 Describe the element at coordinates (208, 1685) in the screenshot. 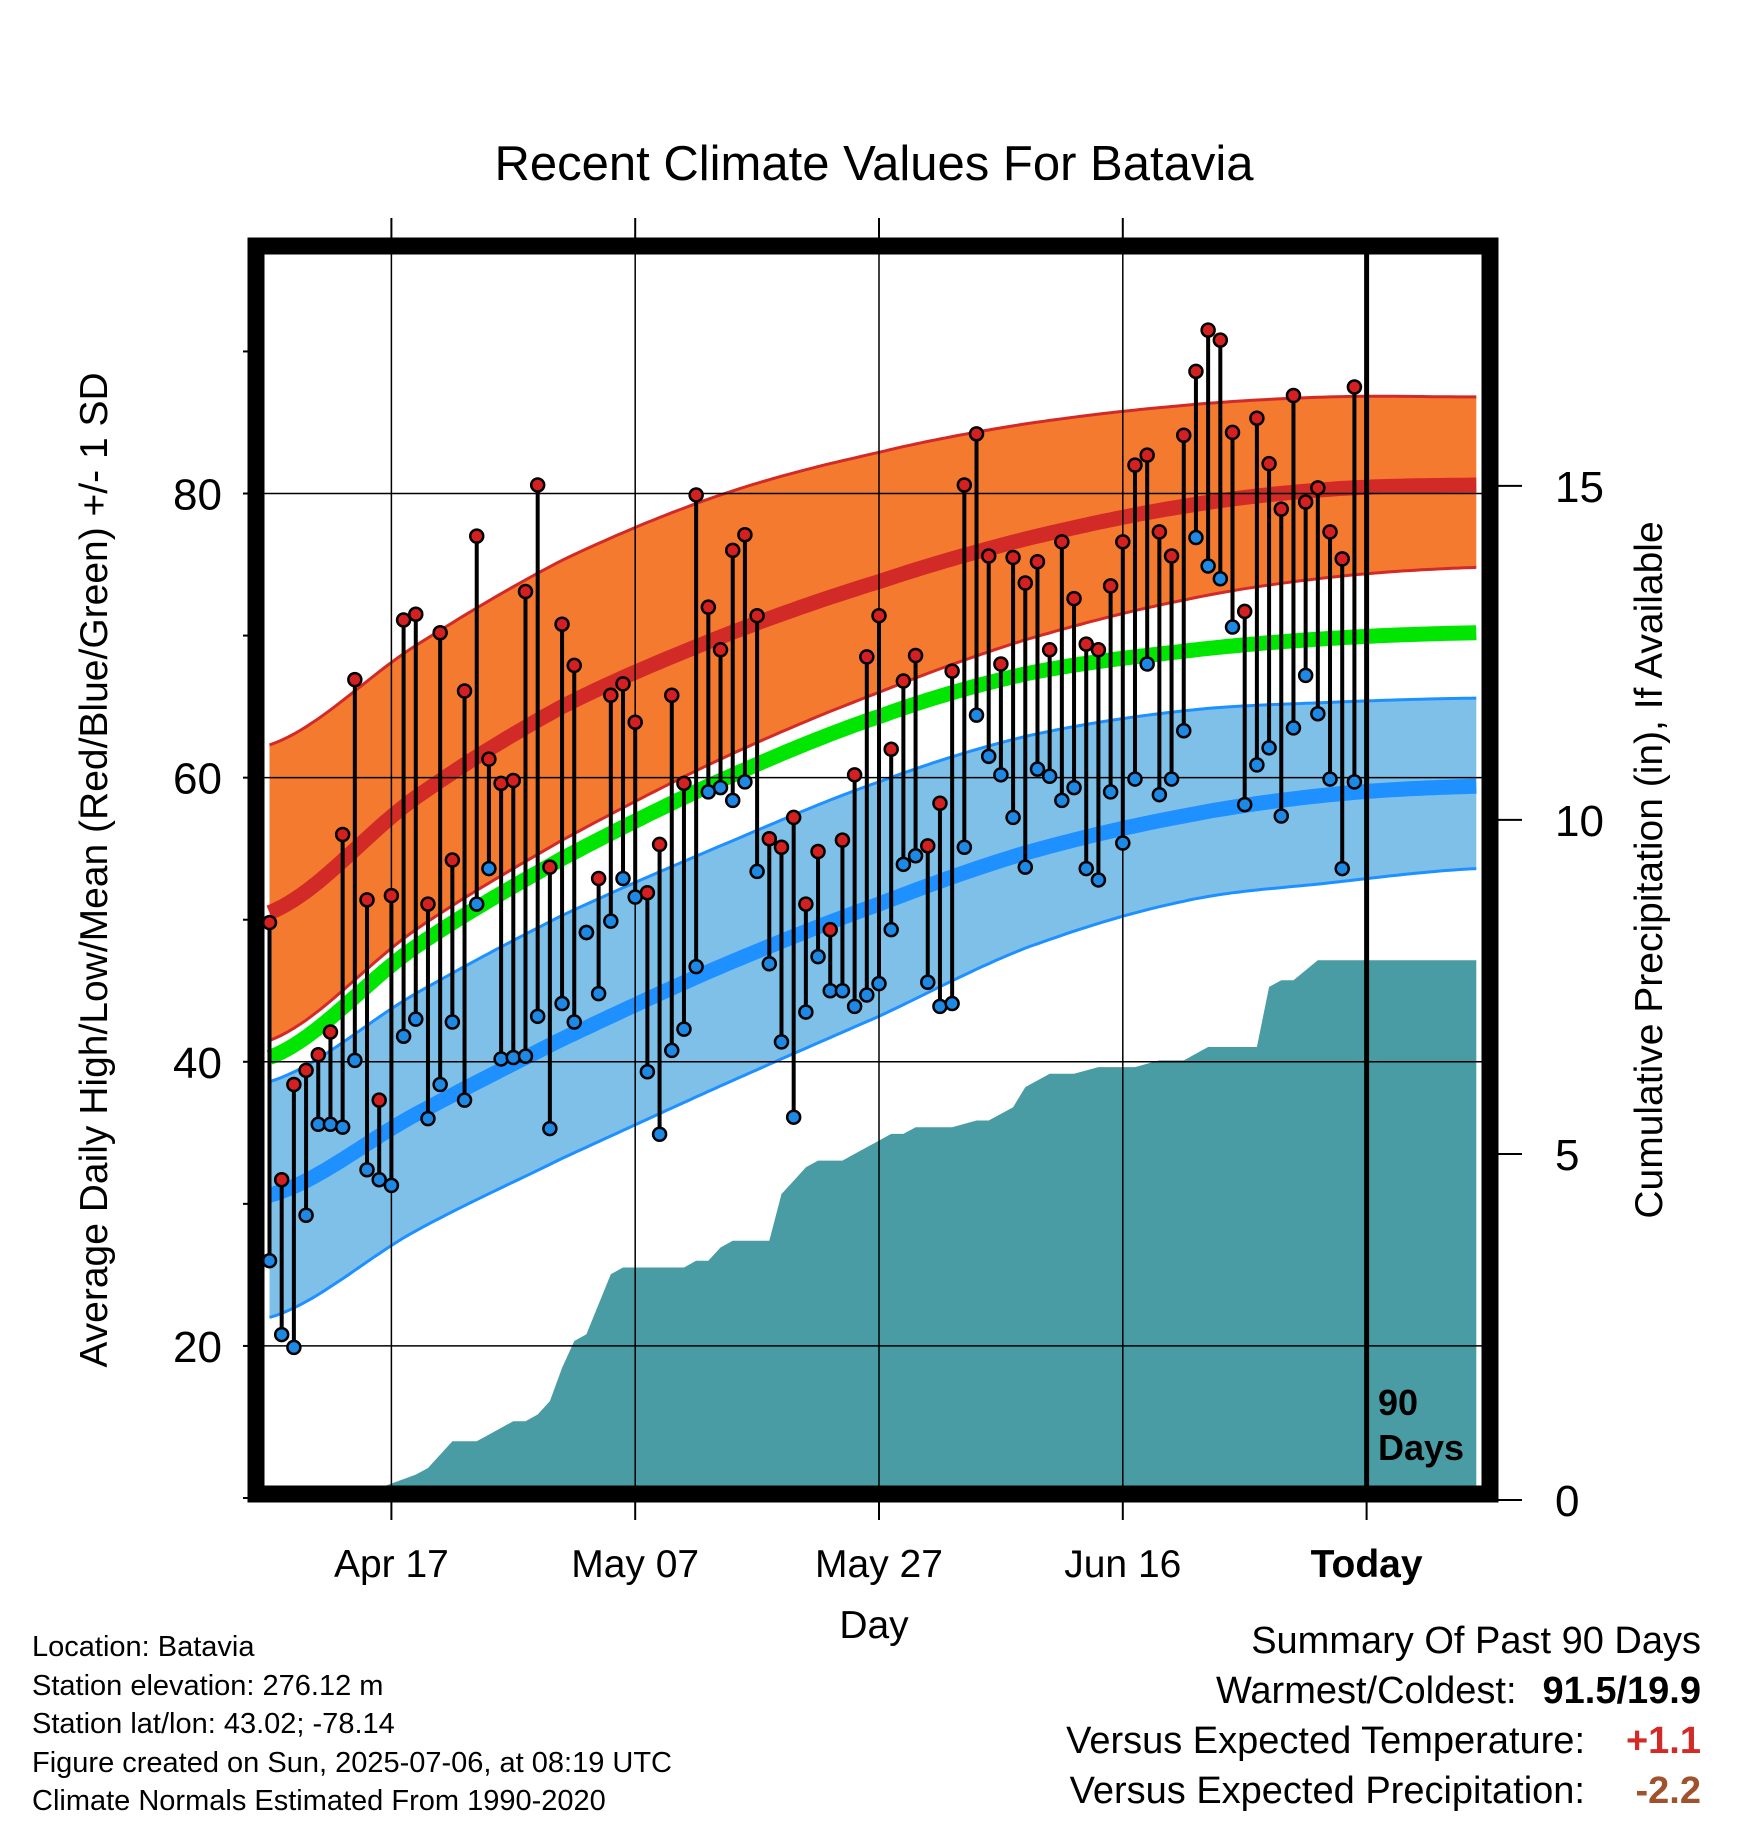

I see `info-elevation: Station elevation: 276.12 m` at that location.